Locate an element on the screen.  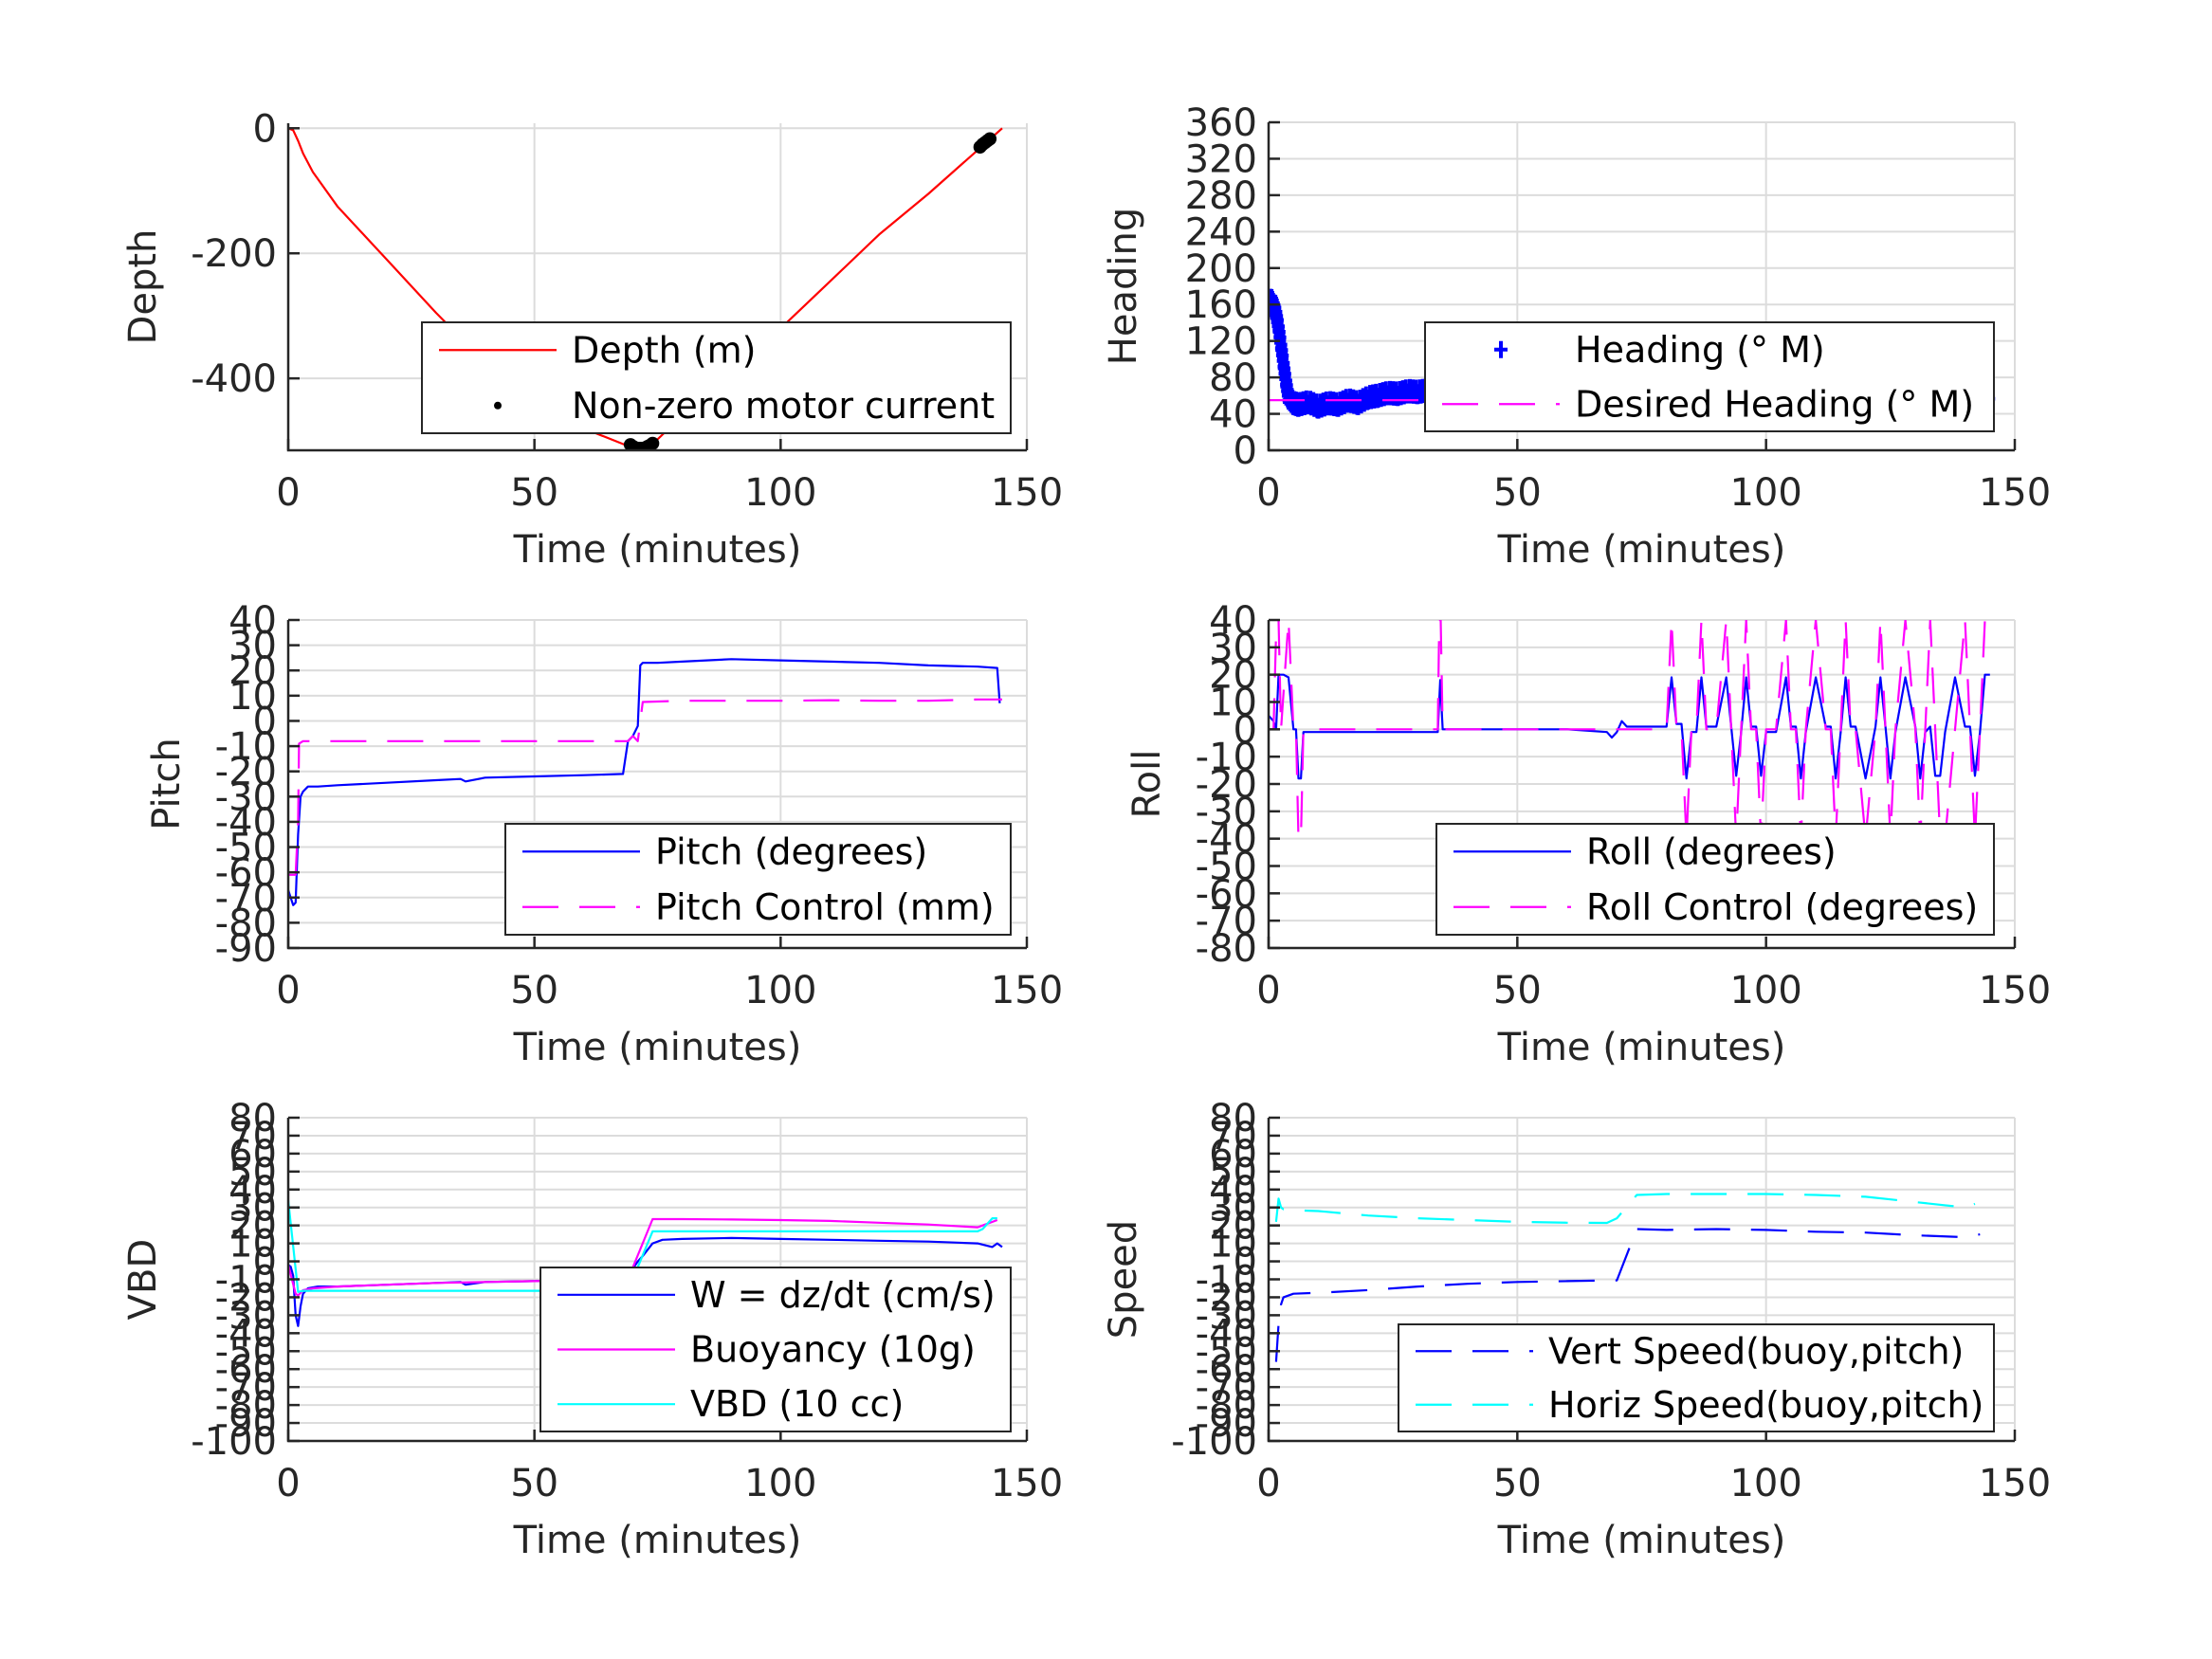
pitch-degrees-line is located at coordinates (644, 782).